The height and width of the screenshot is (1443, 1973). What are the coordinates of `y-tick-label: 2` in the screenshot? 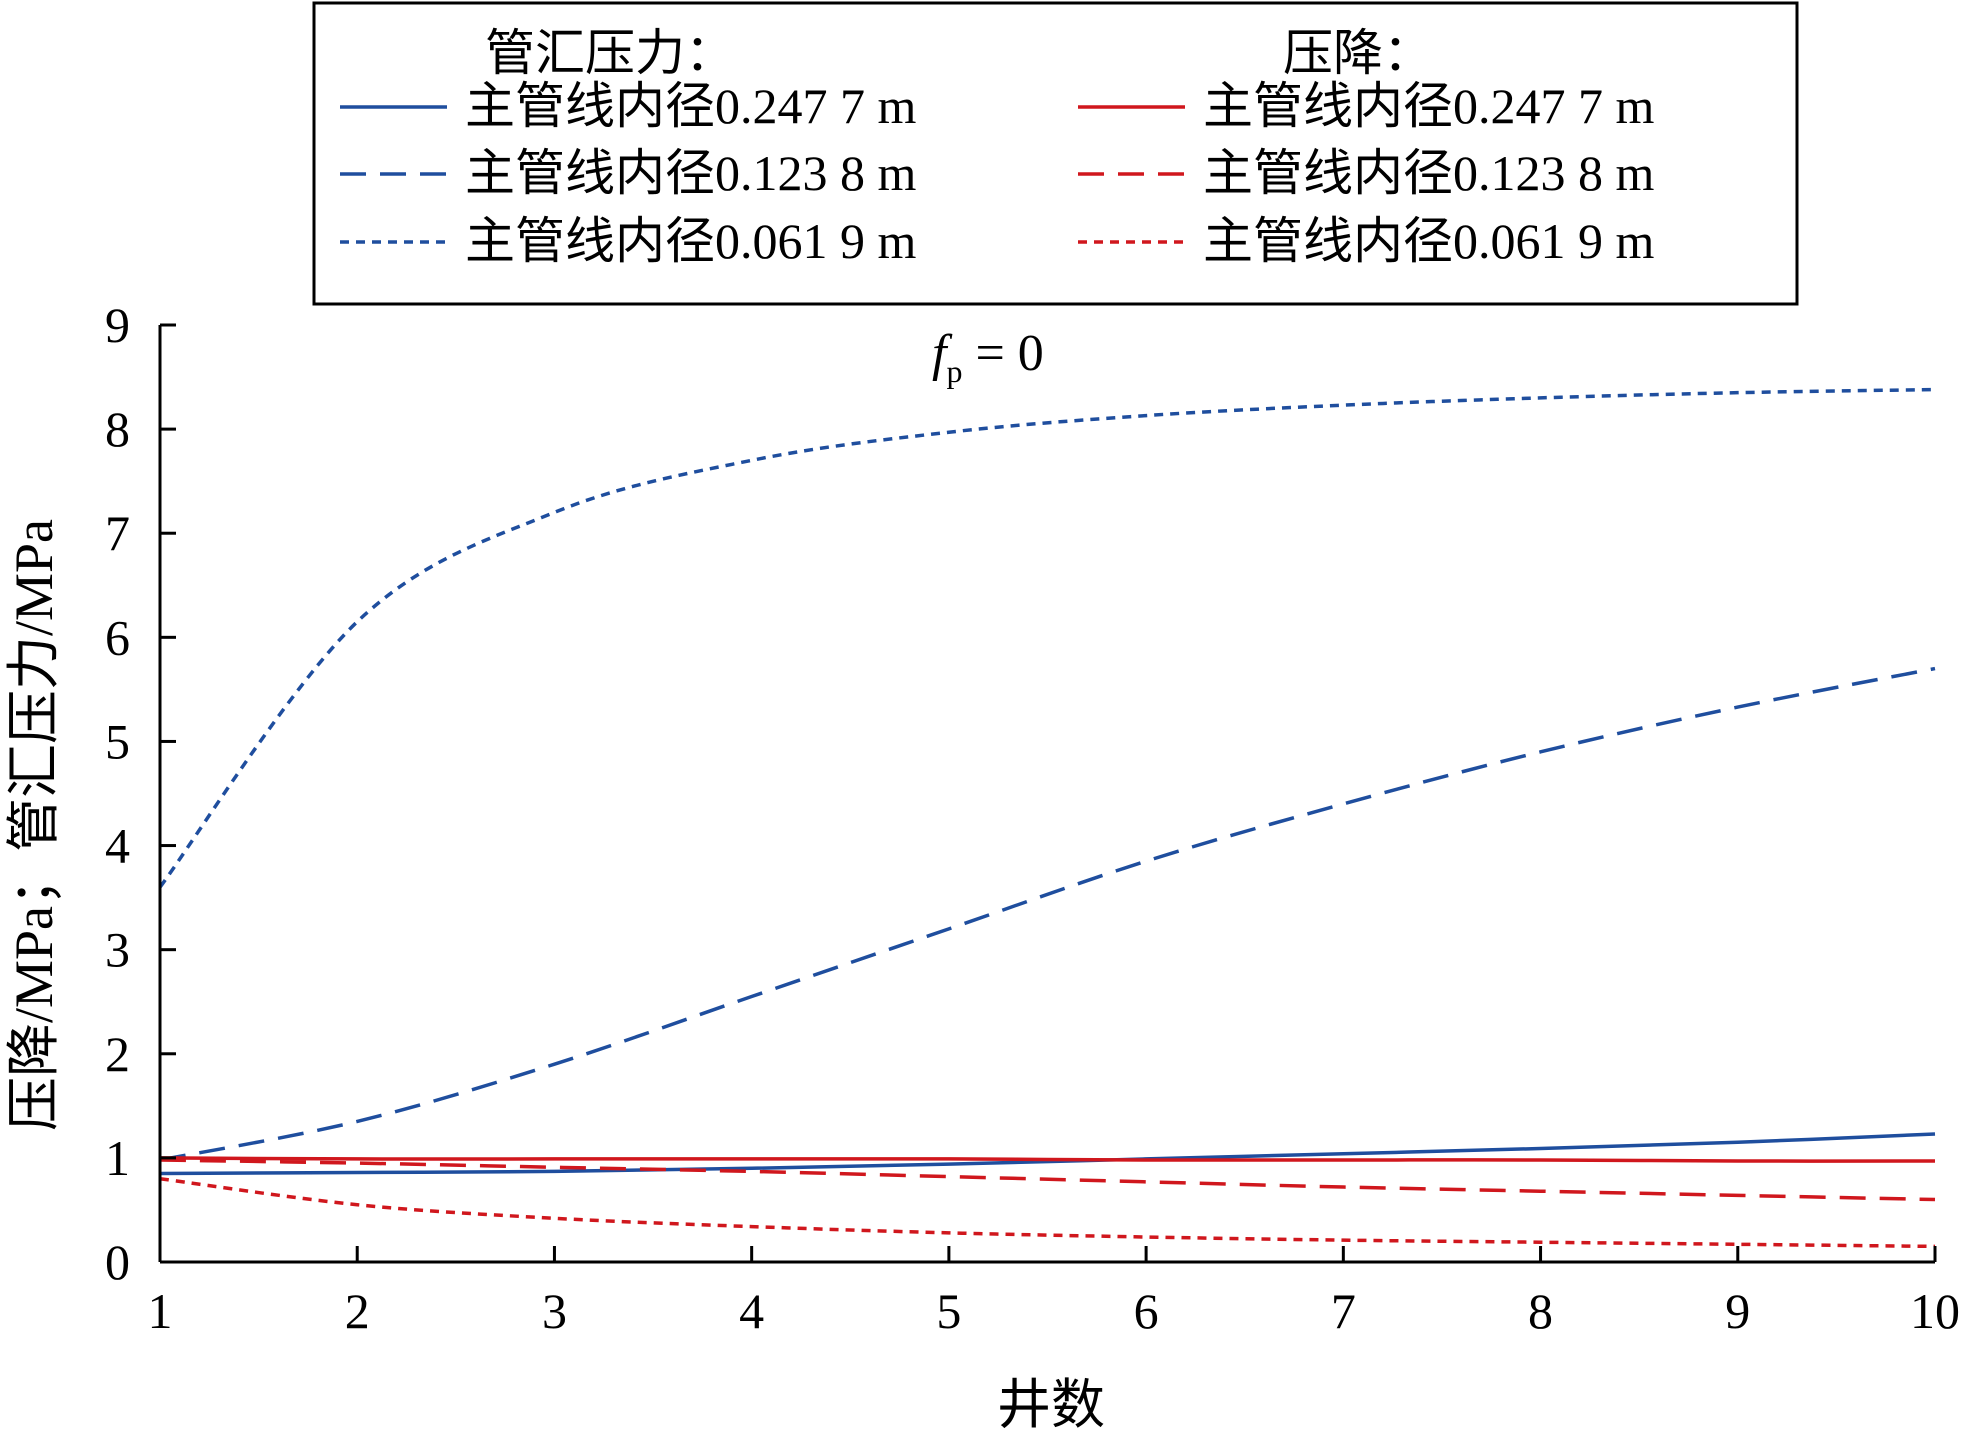 It's located at (117, 1054).